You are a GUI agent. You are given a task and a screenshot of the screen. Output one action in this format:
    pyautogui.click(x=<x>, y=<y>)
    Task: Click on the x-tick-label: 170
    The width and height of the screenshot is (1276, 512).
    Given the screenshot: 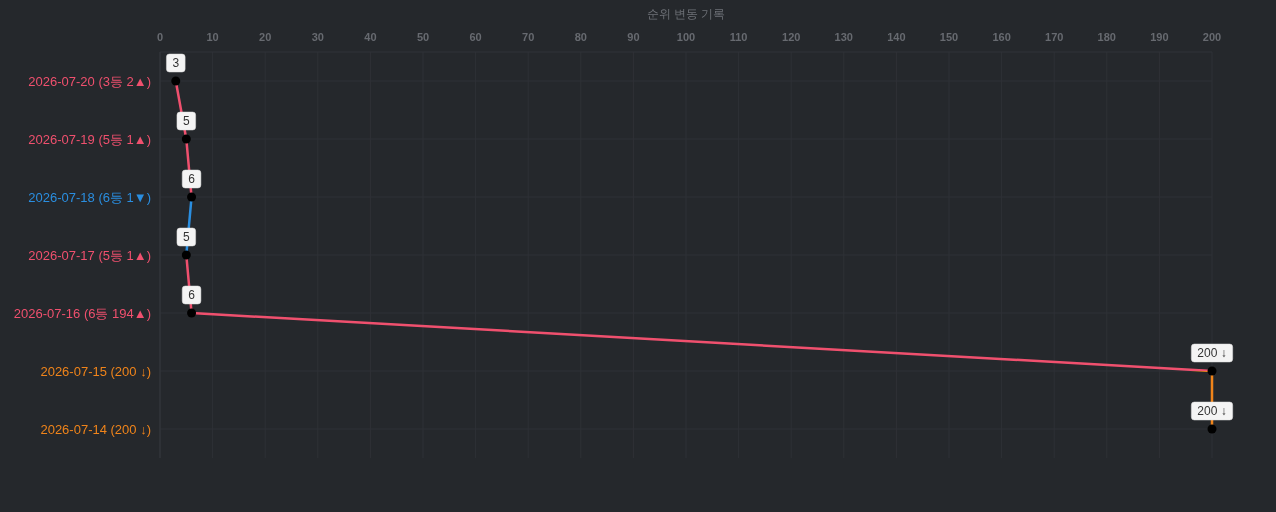 What is the action you would take?
    pyautogui.click(x=1054, y=37)
    